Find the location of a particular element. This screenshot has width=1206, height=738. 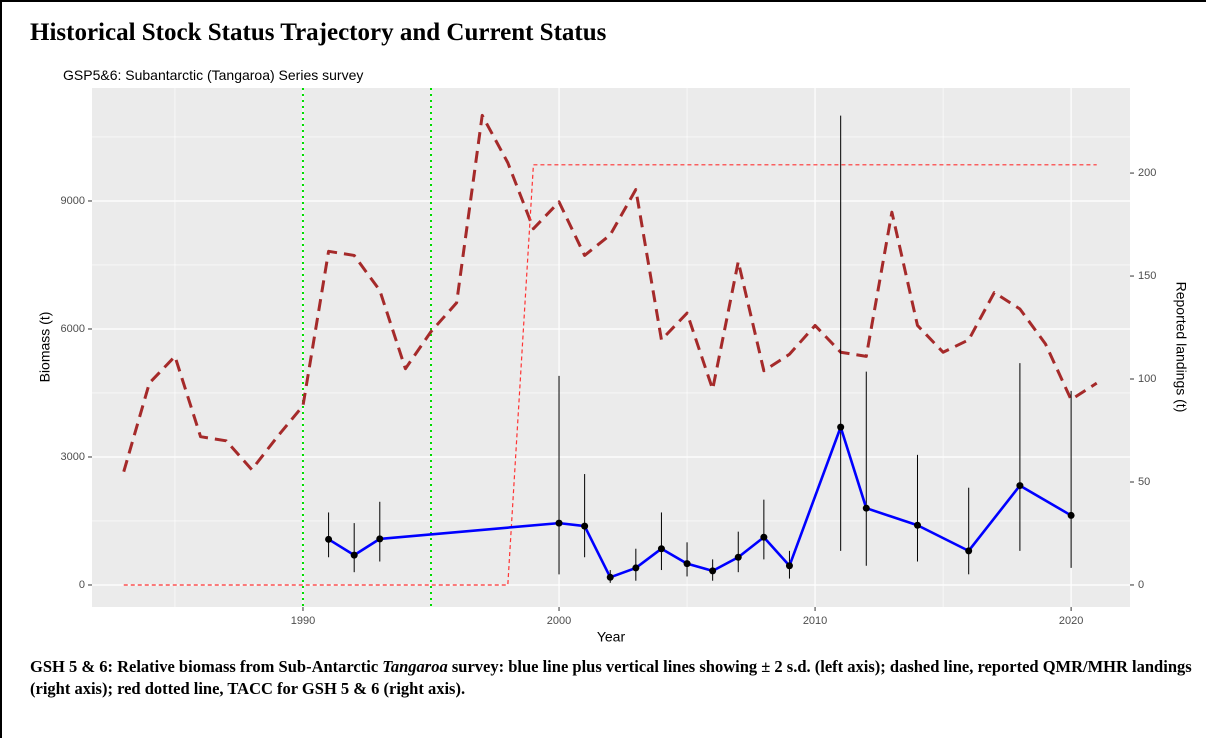

y2-tick-label: 150 is located at coordinates (1147, 276).